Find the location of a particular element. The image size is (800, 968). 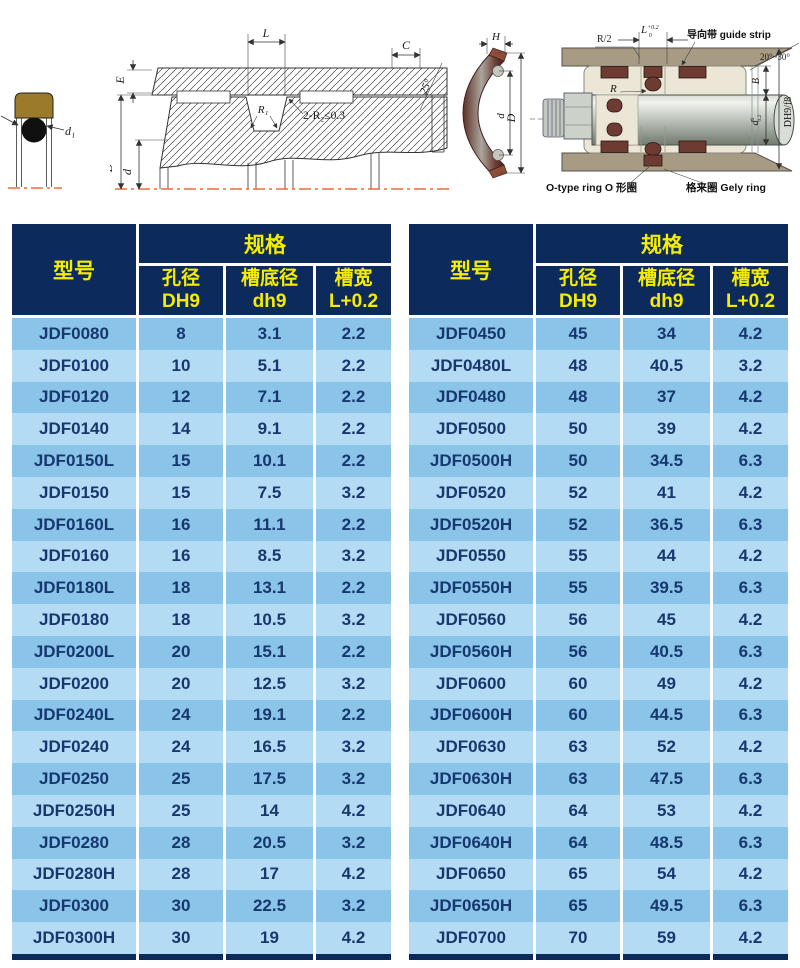

table-row: JDF0500H 50 34.5 6.3 is located at coordinates (598, 461).